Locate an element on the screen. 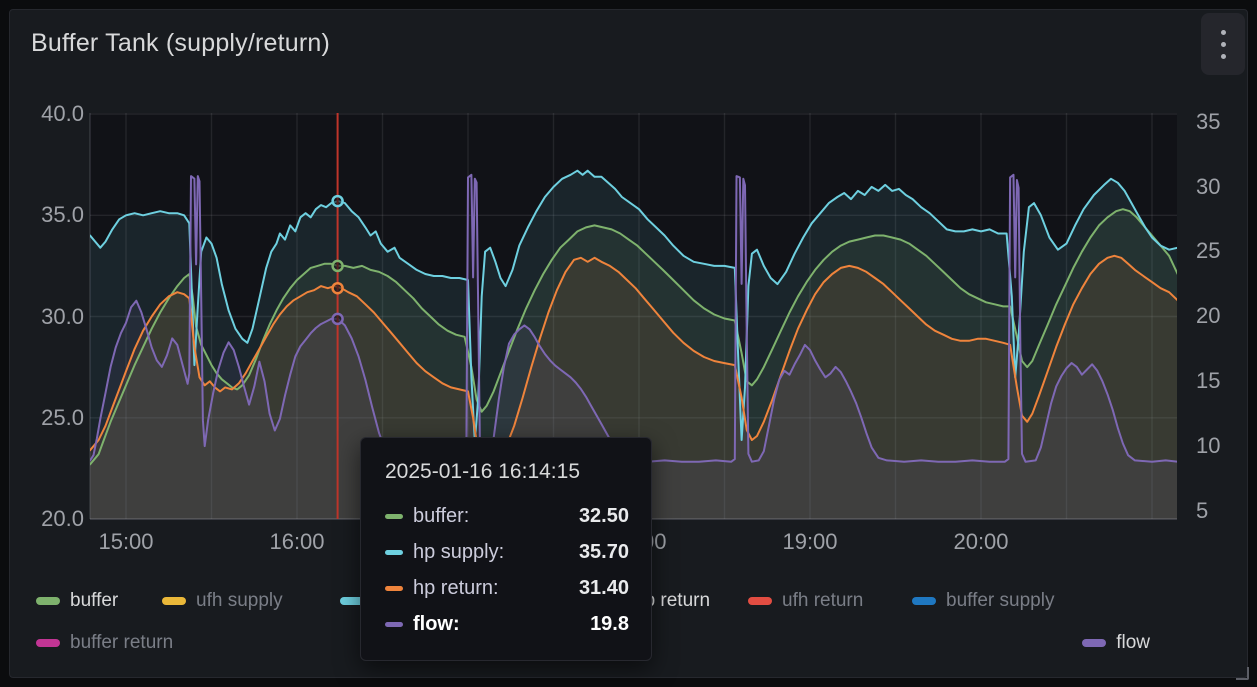 This screenshot has height=687, width=1257. legend-label: buffer supply is located at coordinates (1000, 600).